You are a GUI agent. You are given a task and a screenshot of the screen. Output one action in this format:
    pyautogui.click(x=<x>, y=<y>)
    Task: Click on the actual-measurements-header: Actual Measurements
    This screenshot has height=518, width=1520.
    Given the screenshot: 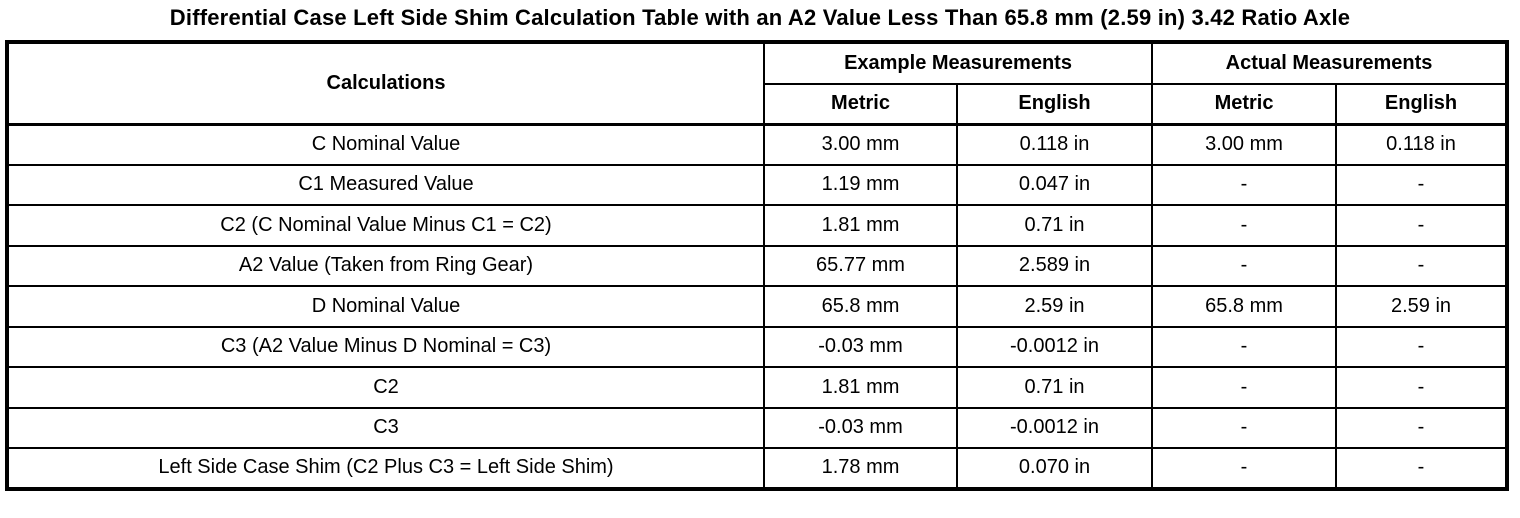 What is the action you would take?
    pyautogui.click(x=1330, y=63)
    